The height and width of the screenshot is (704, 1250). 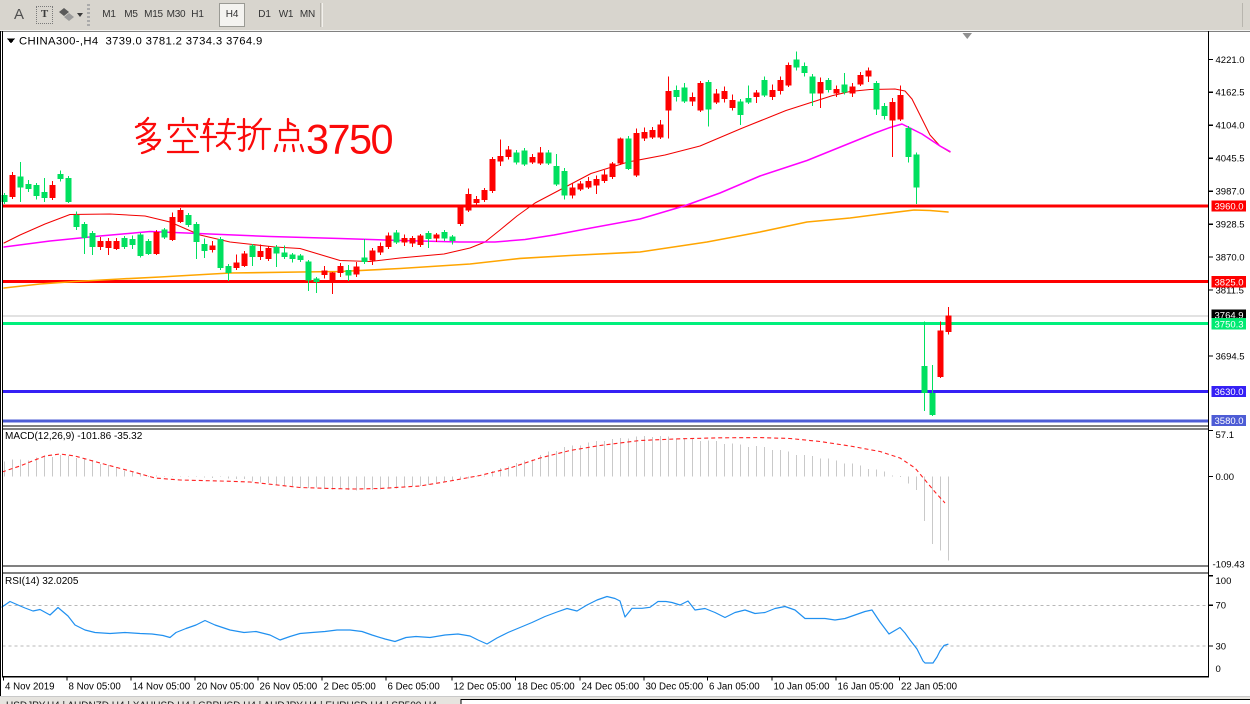 What do you see at coordinates (42, 581) in the screenshot?
I see `svg-text: RSI(14) 32.0205` at bounding box center [42, 581].